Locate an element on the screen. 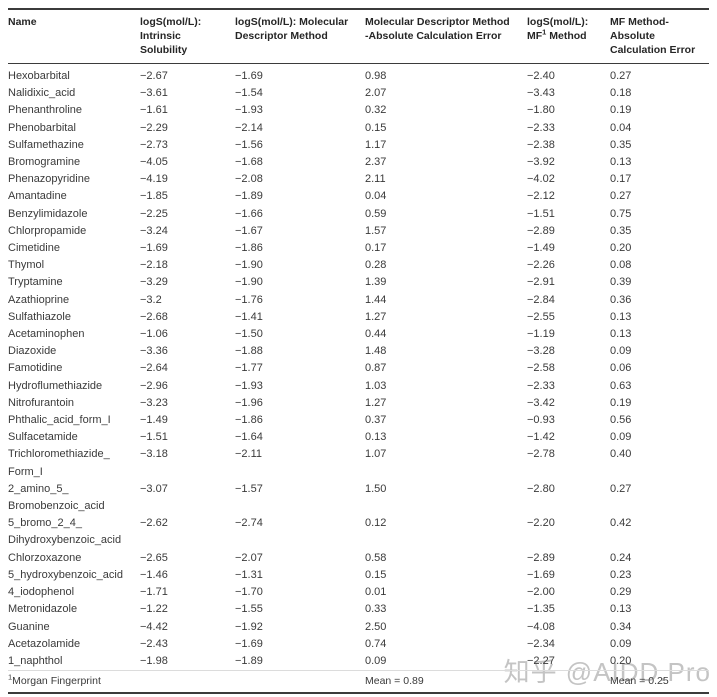 This screenshot has width=717, height=697. descriptor-error-cell: 0.74 is located at coordinates (376, 643).